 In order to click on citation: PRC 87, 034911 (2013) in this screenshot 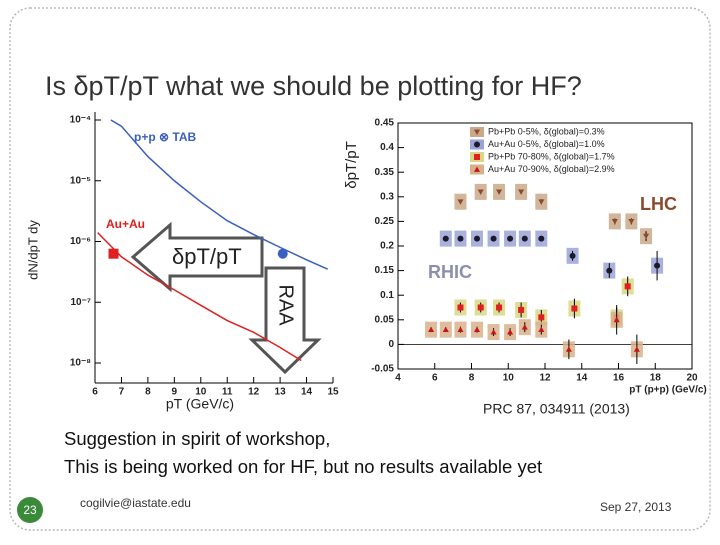, I will do `click(556, 409)`.